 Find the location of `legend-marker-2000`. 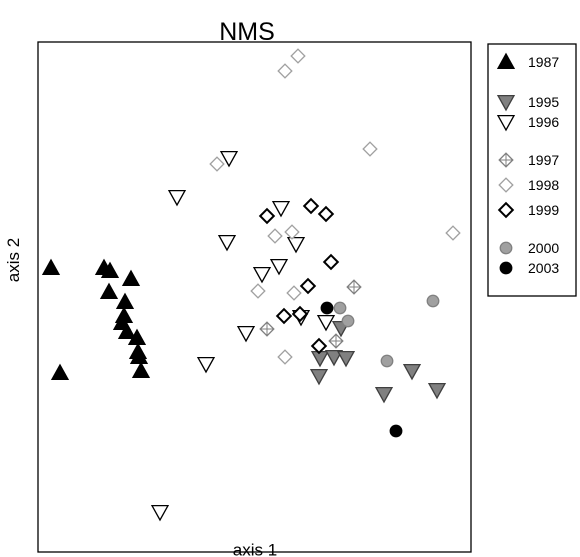

legend-marker-2000 is located at coordinates (506, 248).